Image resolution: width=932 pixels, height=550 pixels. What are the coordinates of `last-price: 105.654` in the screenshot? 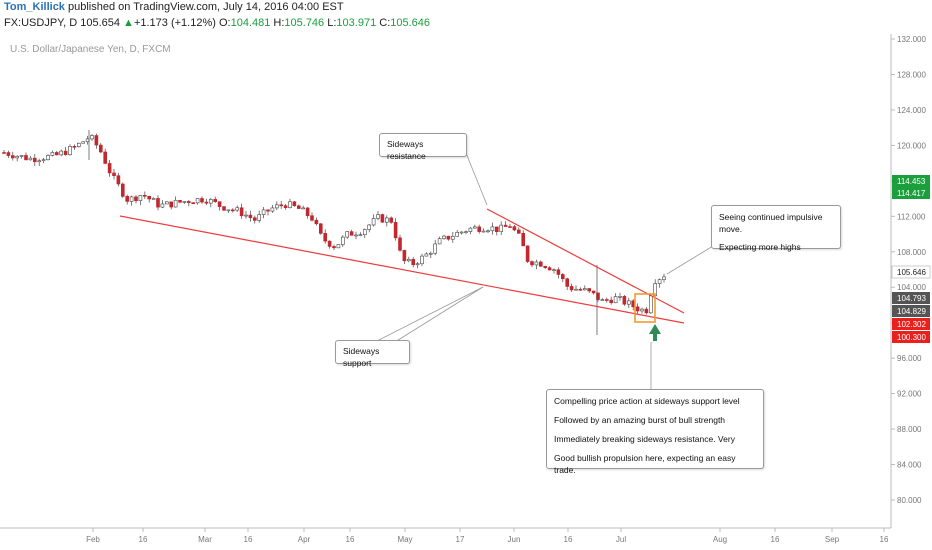 It's located at (100, 23).